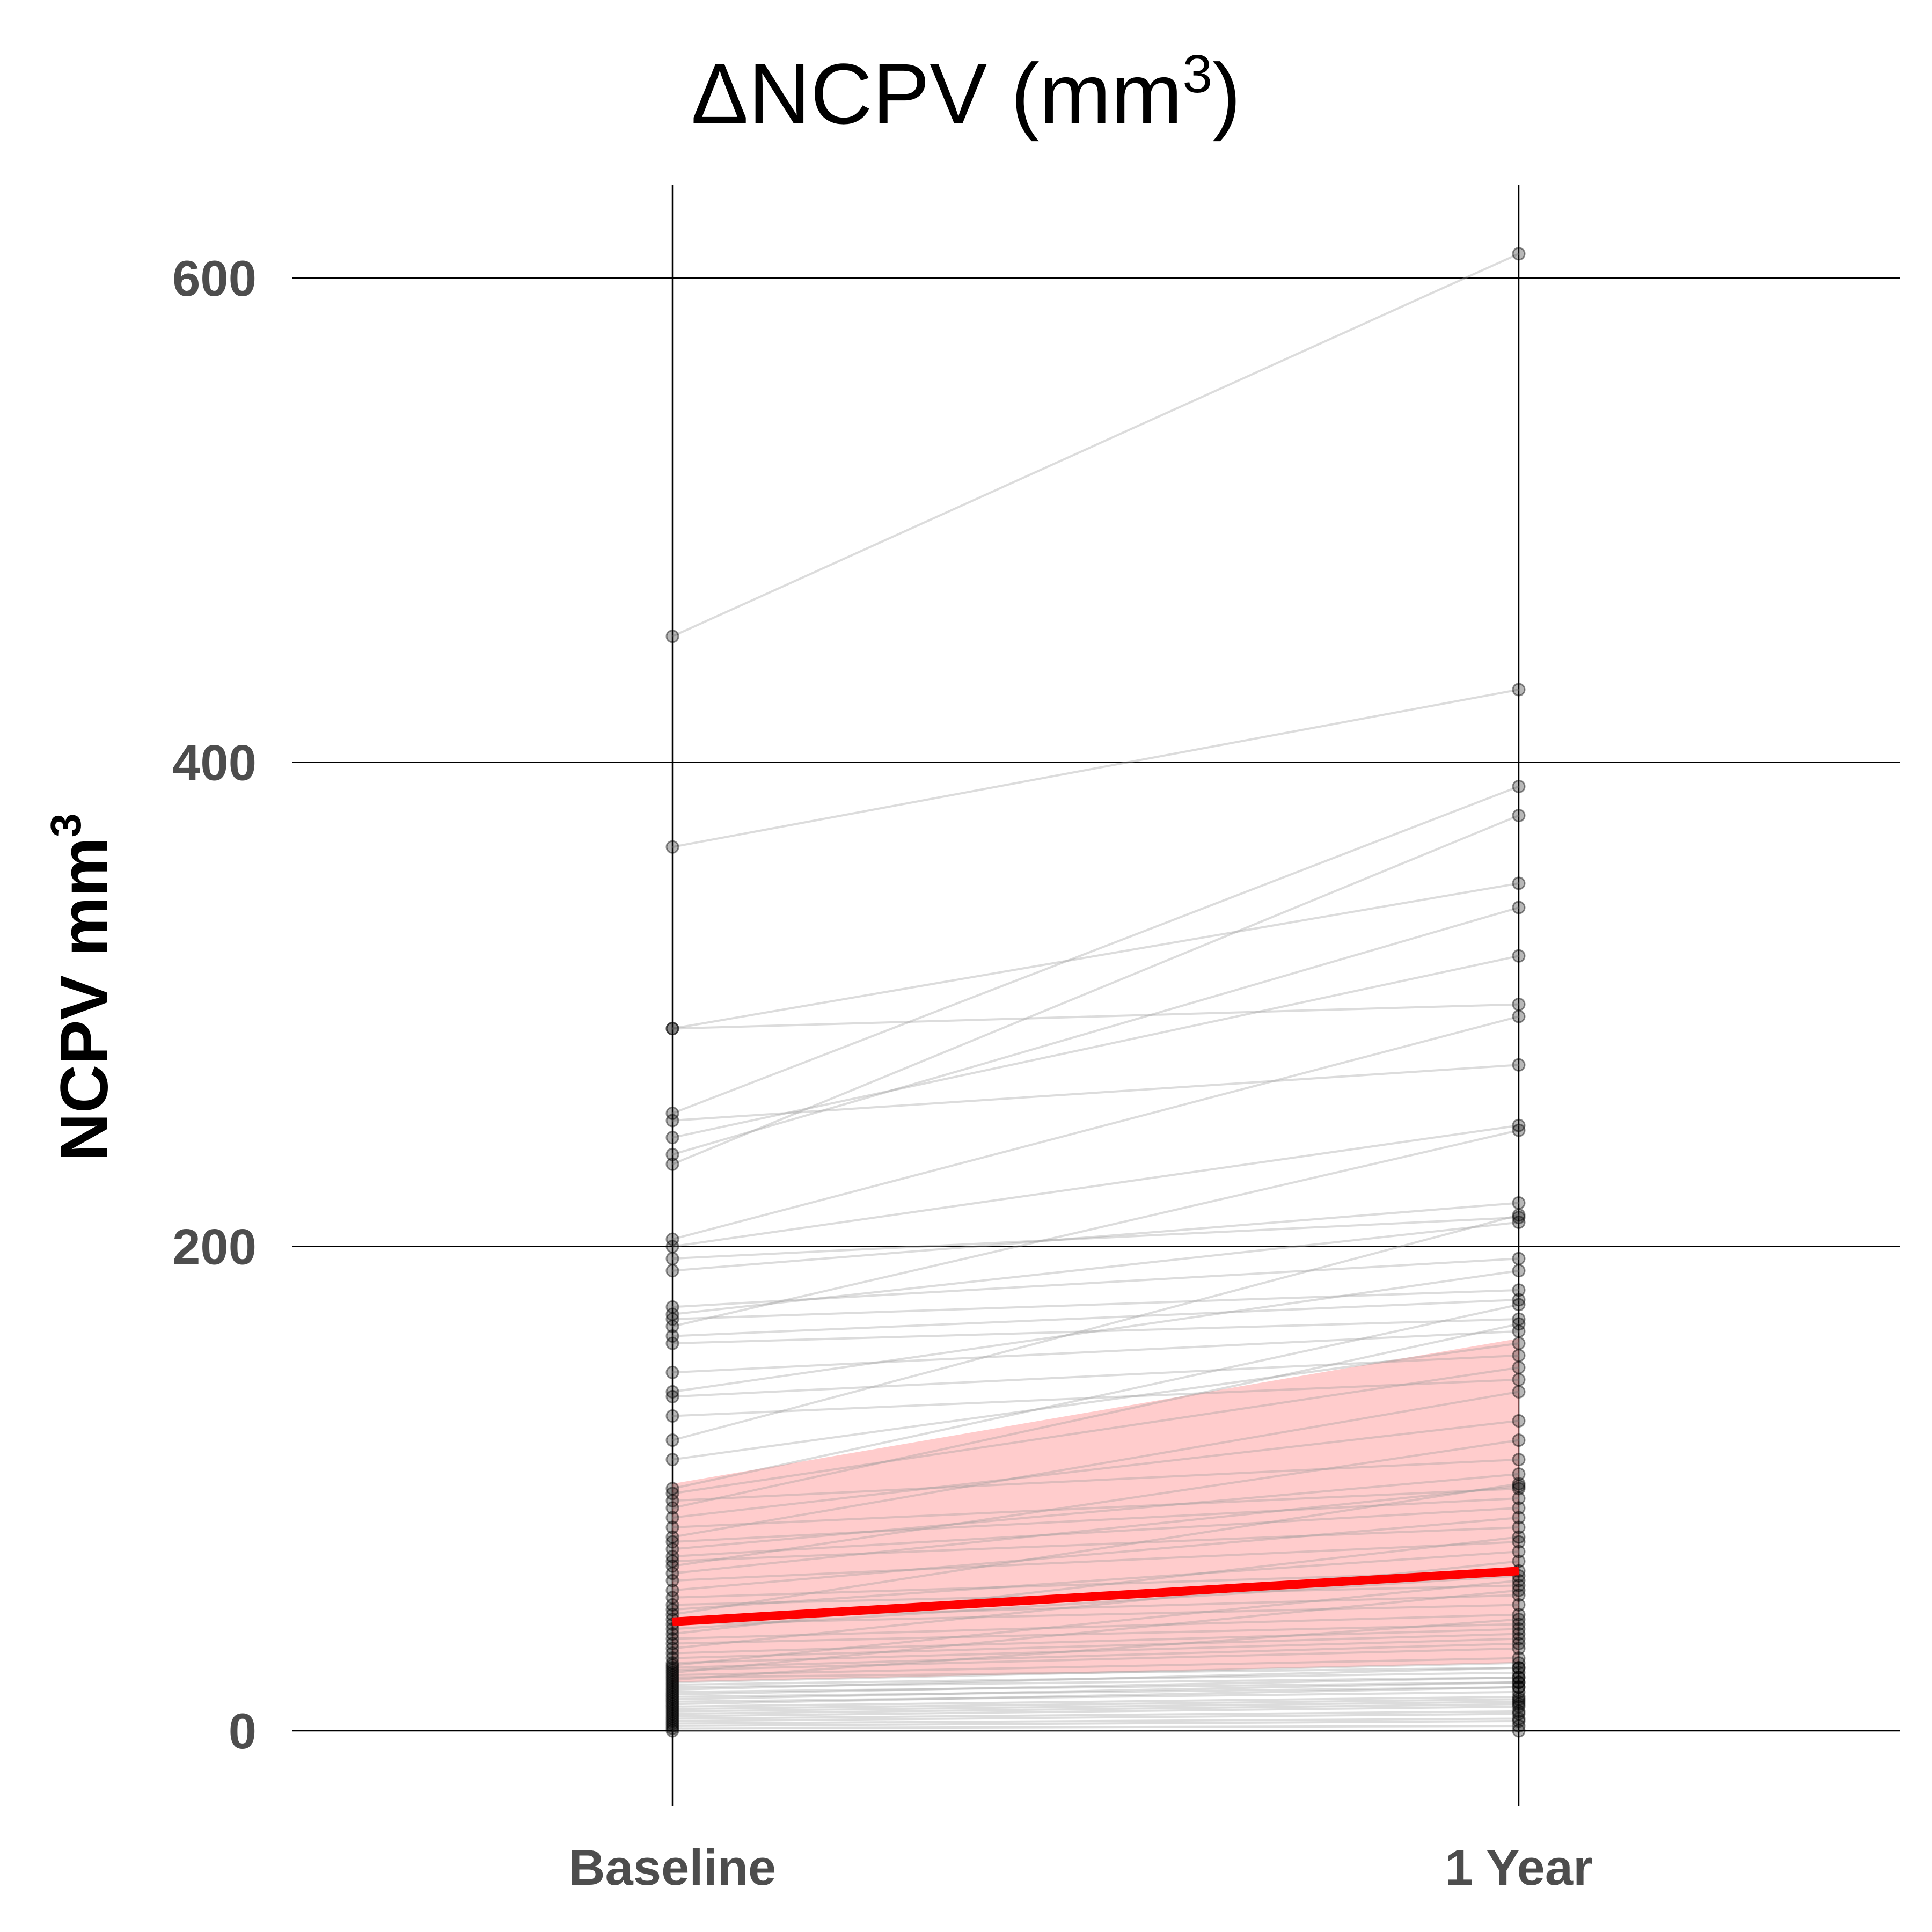  What do you see at coordinates (243, 1731) in the screenshot?
I see `y-tick-label: 0` at bounding box center [243, 1731].